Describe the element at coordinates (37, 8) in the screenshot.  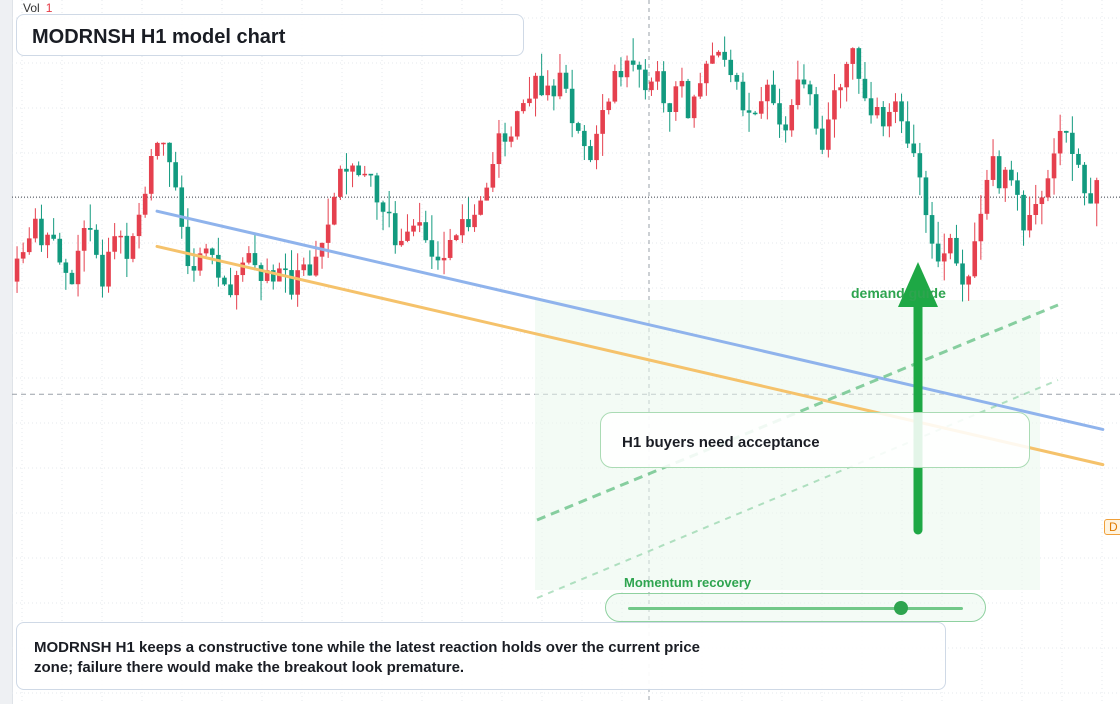
I see `volume-label: Vol 1` at that location.